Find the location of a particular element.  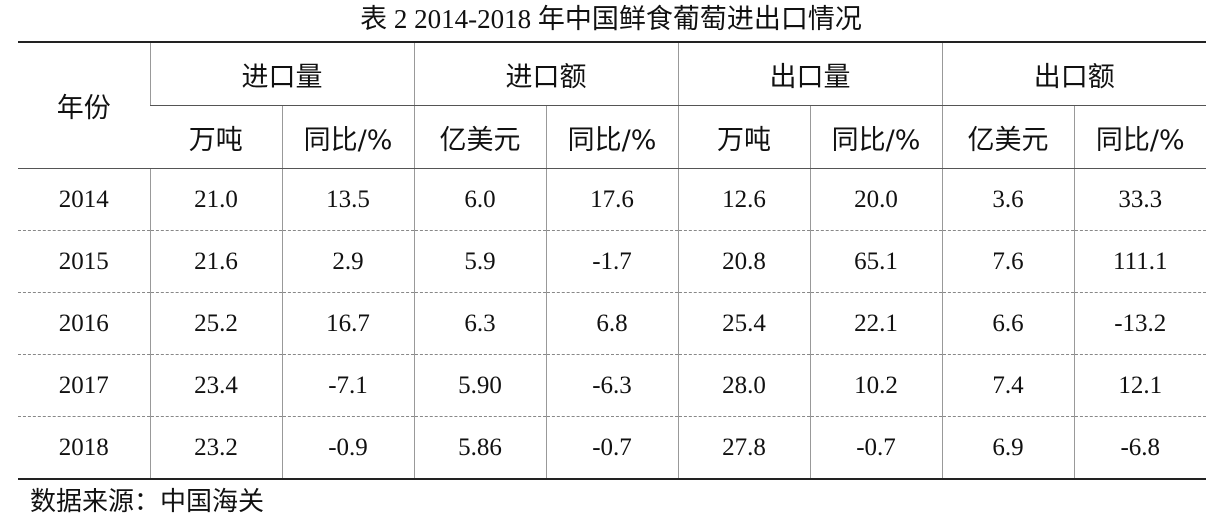

value-cell: 6.0 is located at coordinates (479, 199).